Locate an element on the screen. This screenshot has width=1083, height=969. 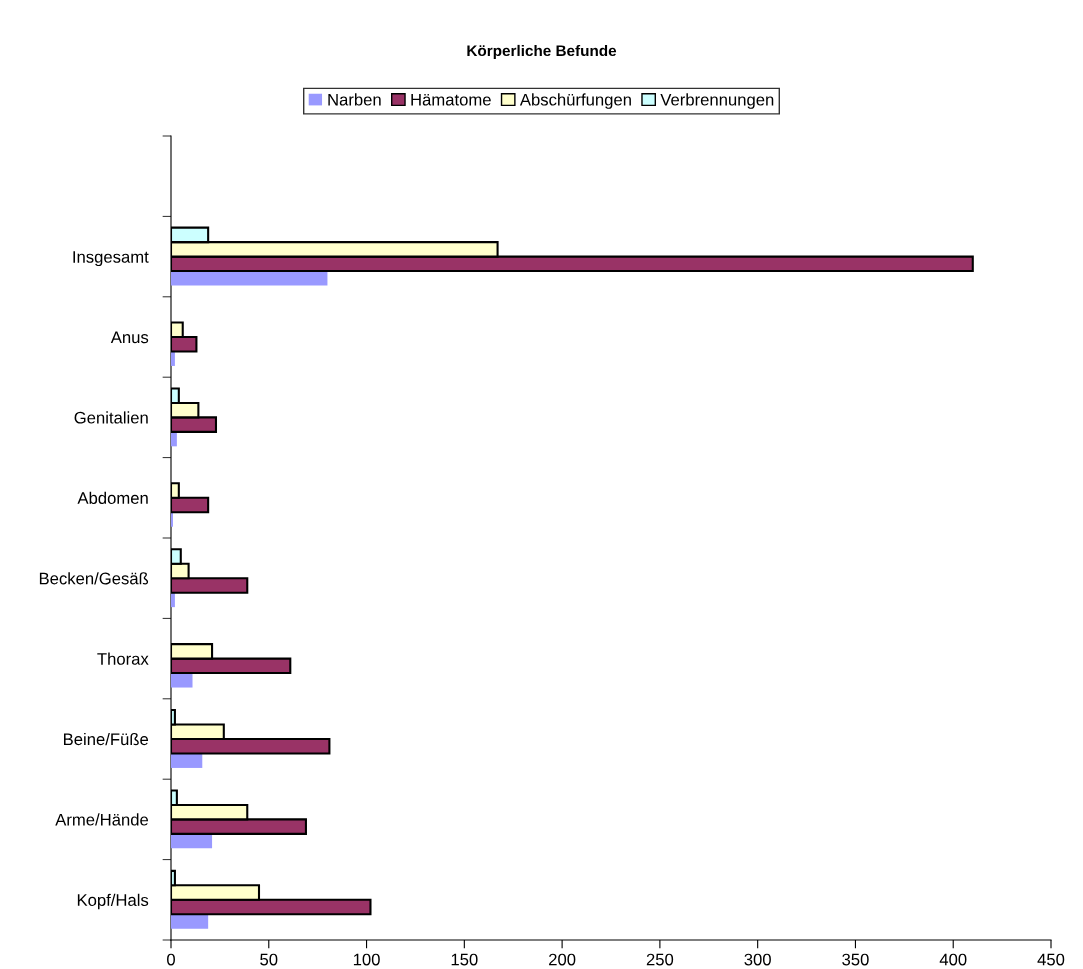
x-tick-label: 0 is located at coordinates (171, 959).